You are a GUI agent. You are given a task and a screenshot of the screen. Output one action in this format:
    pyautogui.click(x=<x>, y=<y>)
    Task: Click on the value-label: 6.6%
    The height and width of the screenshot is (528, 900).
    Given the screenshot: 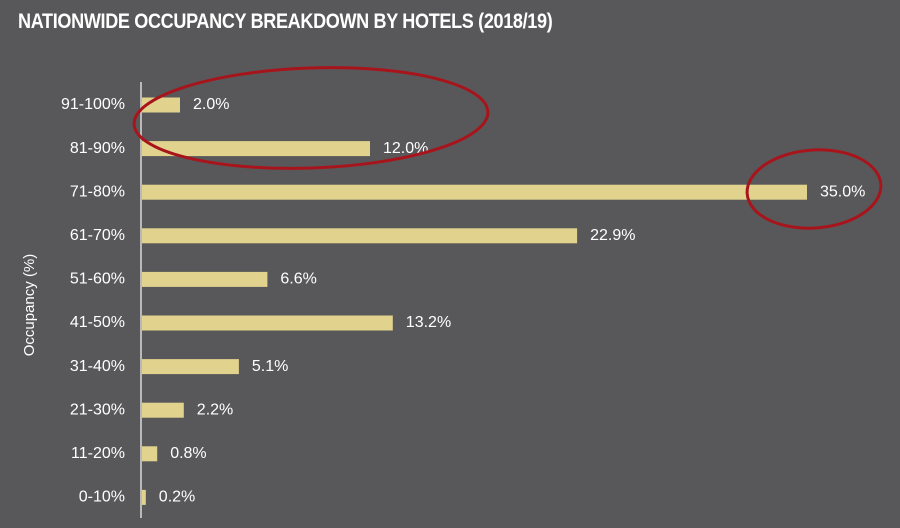 What is the action you would take?
    pyautogui.click(x=298, y=279)
    